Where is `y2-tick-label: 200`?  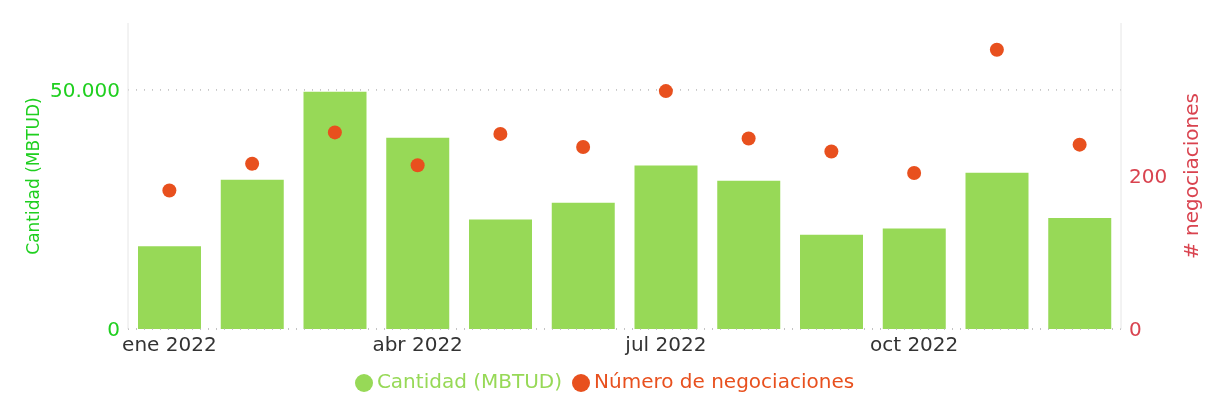 y2-tick-label: 200 is located at coordinates (1148, 176).